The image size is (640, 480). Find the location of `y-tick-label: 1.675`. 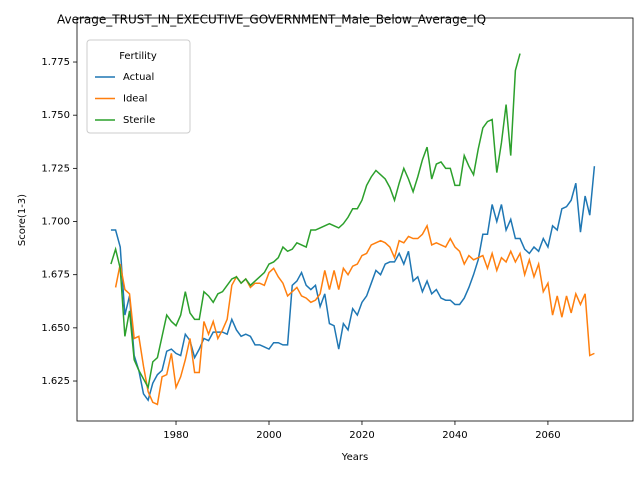

y-tick-label: 1.675 is located at coordinates (55, 275).